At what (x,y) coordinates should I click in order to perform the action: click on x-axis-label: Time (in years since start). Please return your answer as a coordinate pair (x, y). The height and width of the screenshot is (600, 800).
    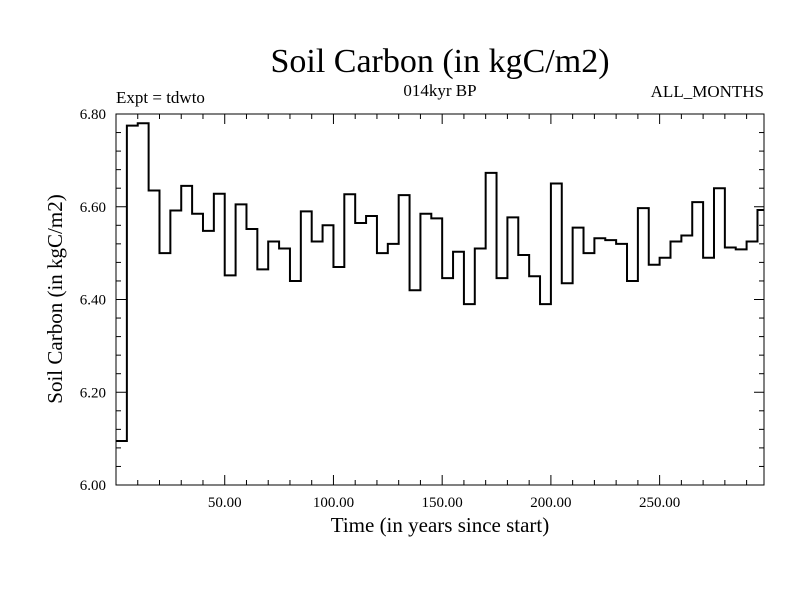
    Looking at the image, I should click on (440, 525).